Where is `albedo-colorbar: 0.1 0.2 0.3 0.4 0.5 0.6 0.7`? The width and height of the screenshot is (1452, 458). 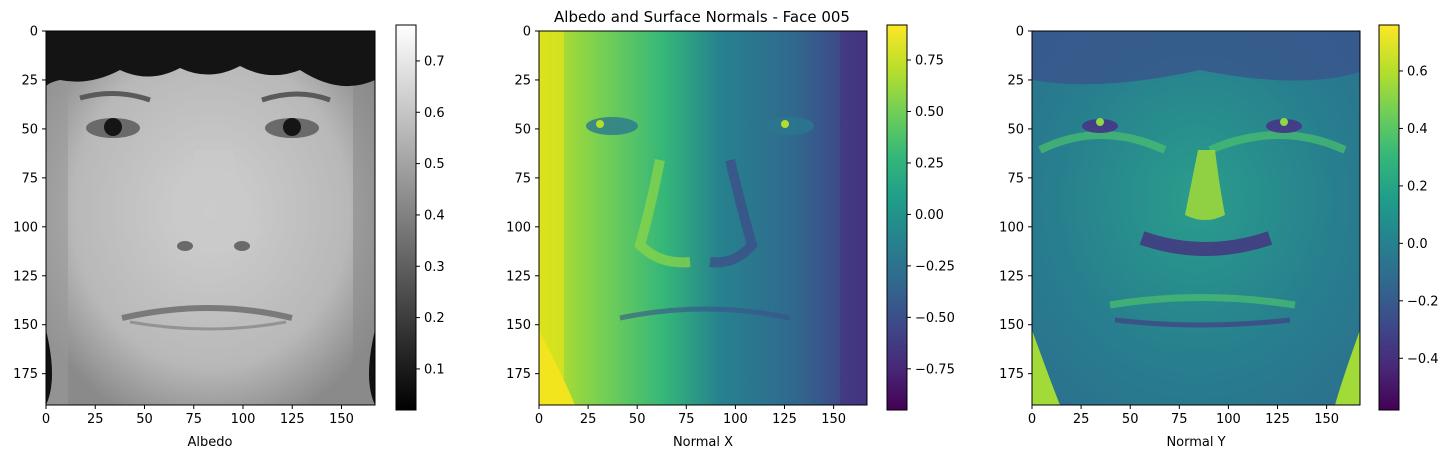
albedo-colorbar: 0.1 0.2 0.3 0.4 0.5 0.6 0.7 is located at coordinates (420, 217).